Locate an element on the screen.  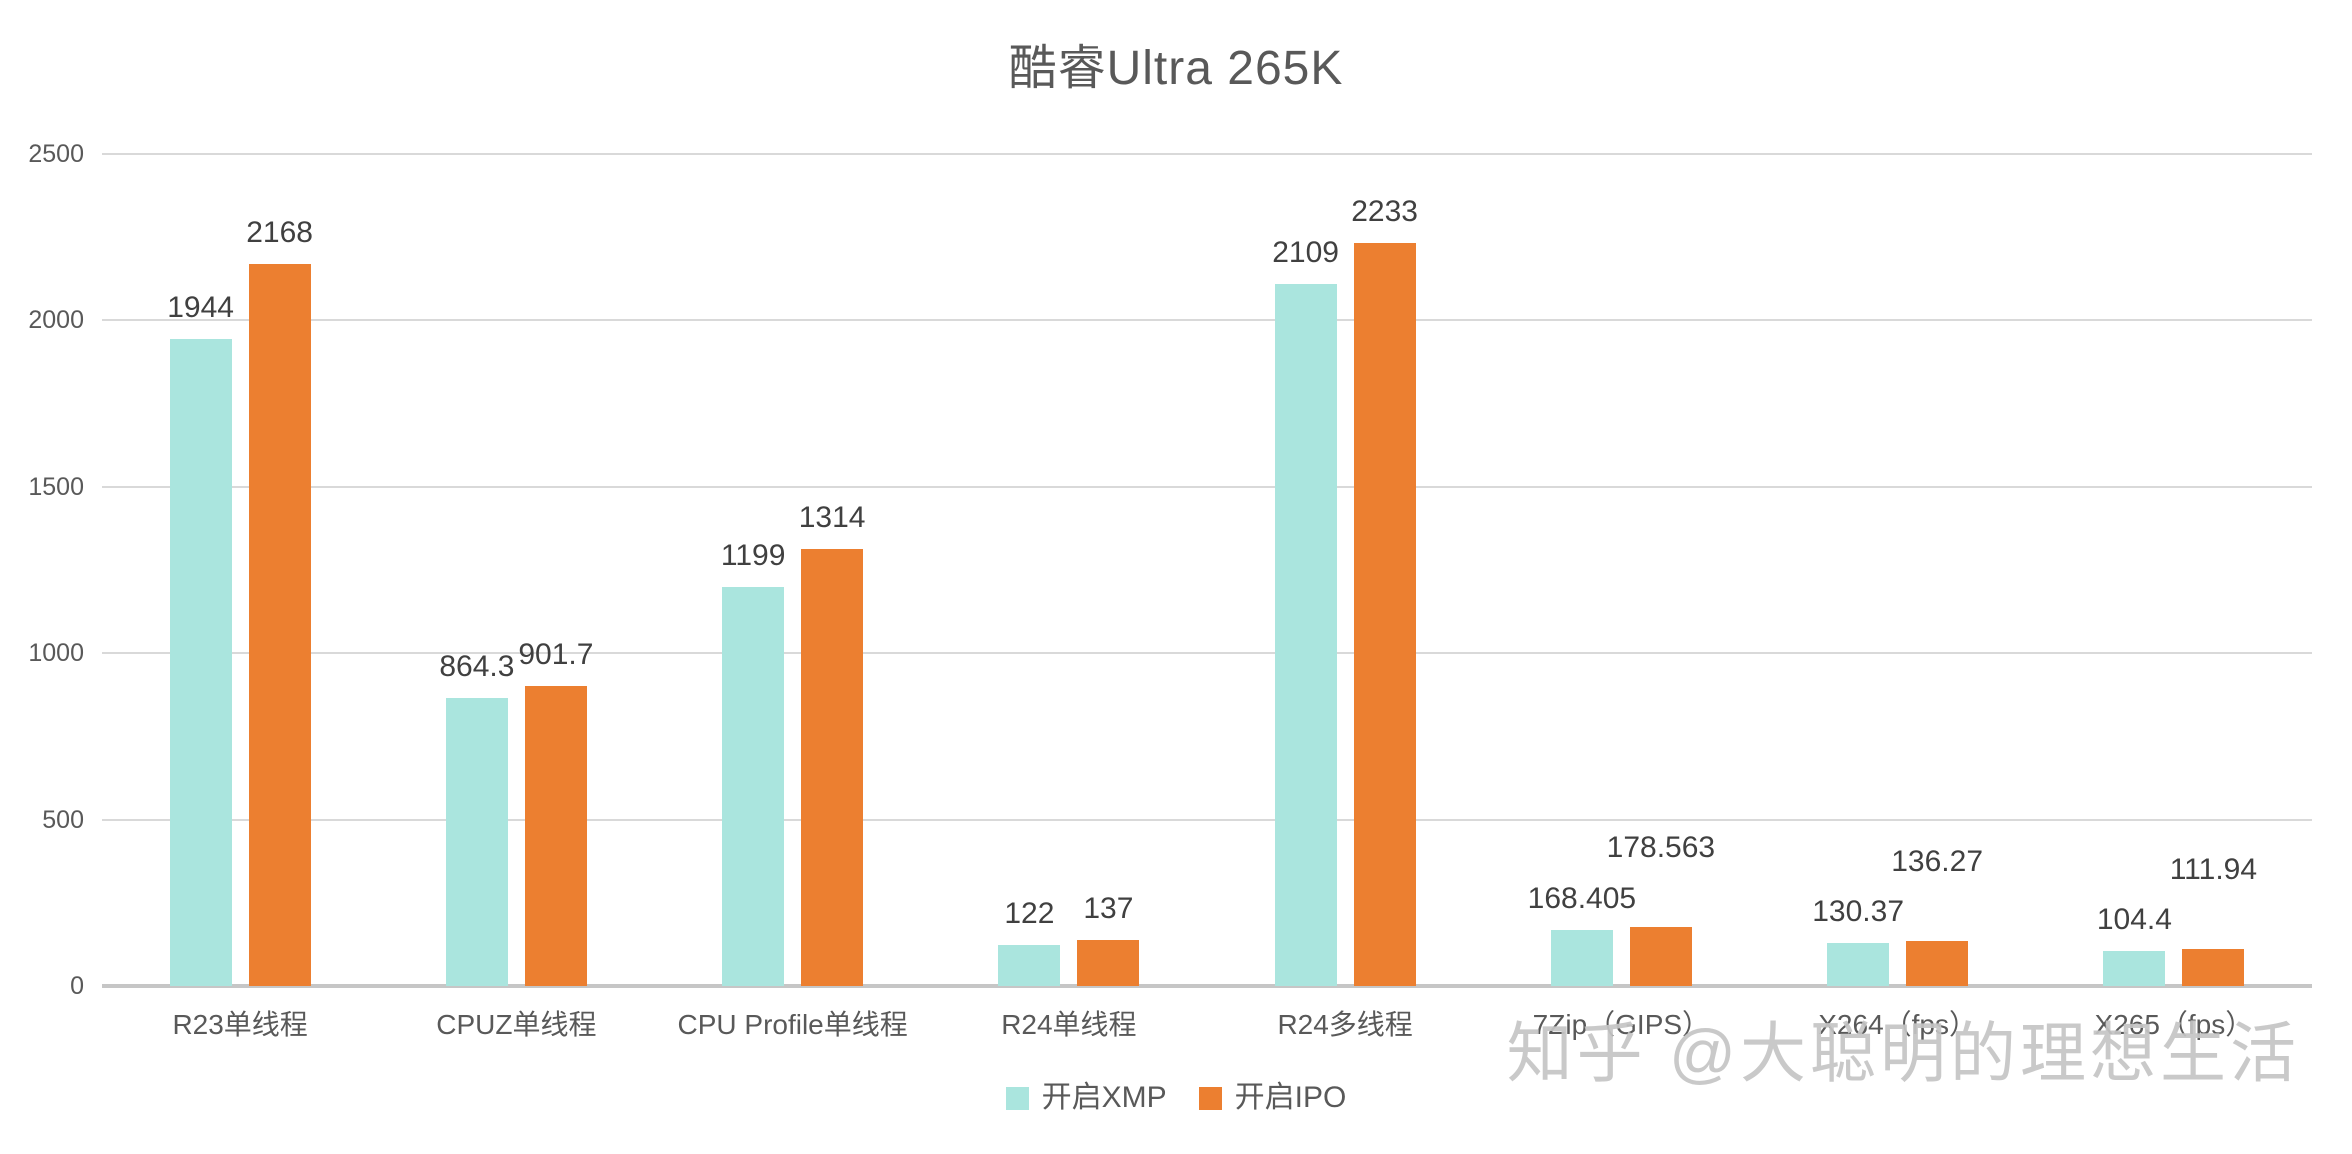
y-axis-tick-label: 2500 is located at coordinates (56, 154).